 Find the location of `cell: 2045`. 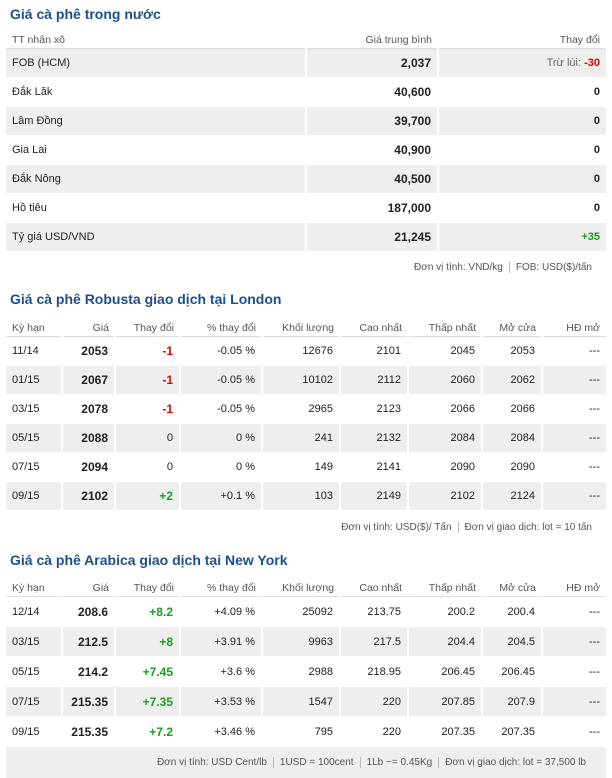

cell: 2045 is located at coordinates (444, 351).